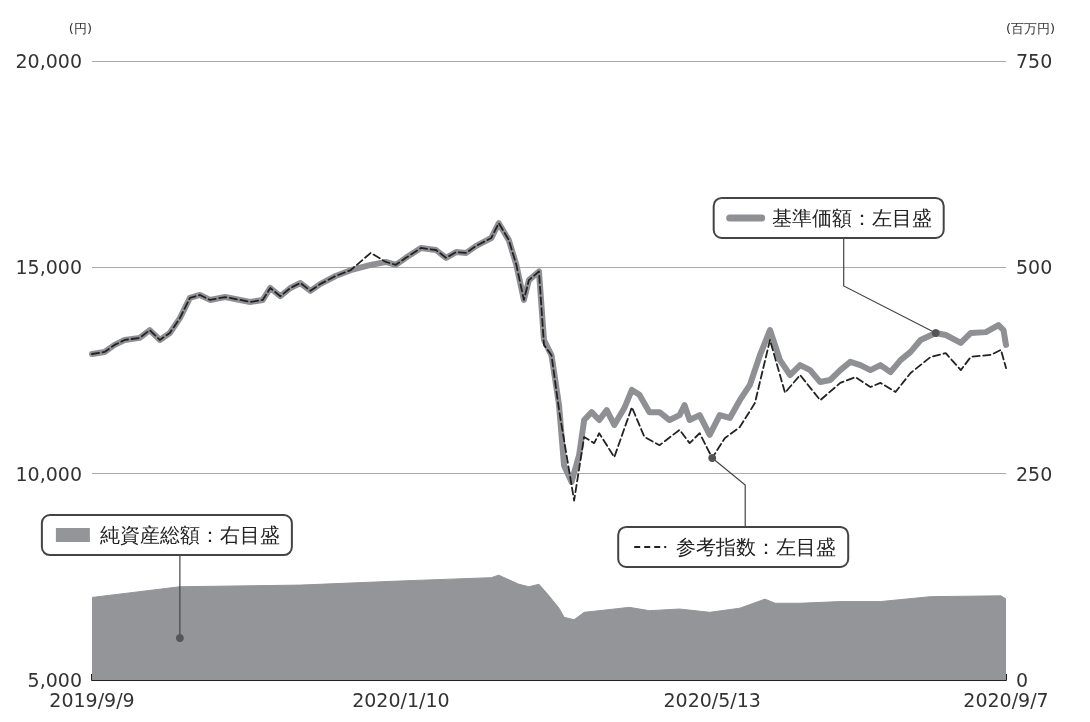 This screenshot has width=1090, height=722. Describe the element at coordinates (54, 680) in the screenshot. I see `y-tick-label: 5,000` at that location.